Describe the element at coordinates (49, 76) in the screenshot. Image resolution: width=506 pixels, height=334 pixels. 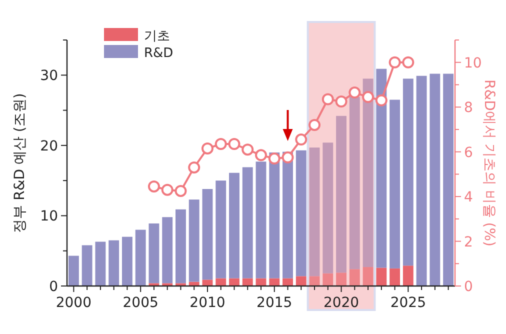
I see `y-tick-label: 30` at that location.